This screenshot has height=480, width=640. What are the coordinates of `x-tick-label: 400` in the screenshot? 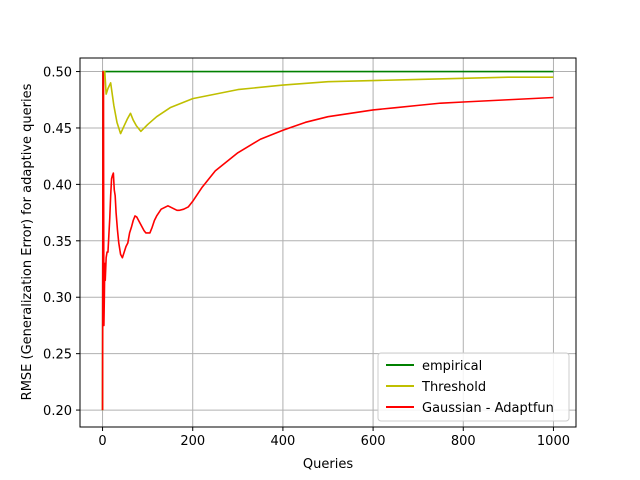 It's located at (282, 441).